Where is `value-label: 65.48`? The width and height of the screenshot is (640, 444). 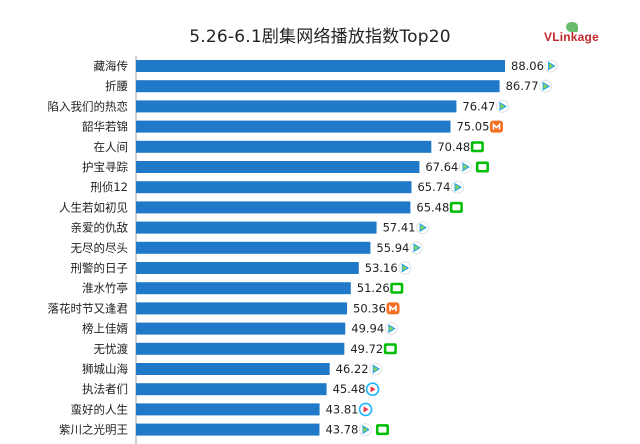
value-label: 65.48 is located at coordinates (432, 207).